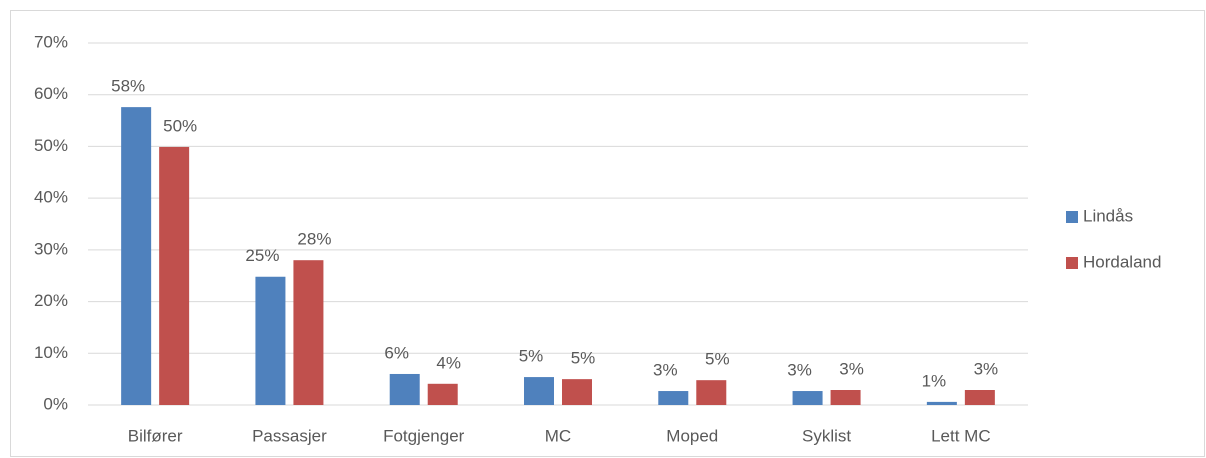  I want to click on y-tick-label: 0%, so click(55, 403).